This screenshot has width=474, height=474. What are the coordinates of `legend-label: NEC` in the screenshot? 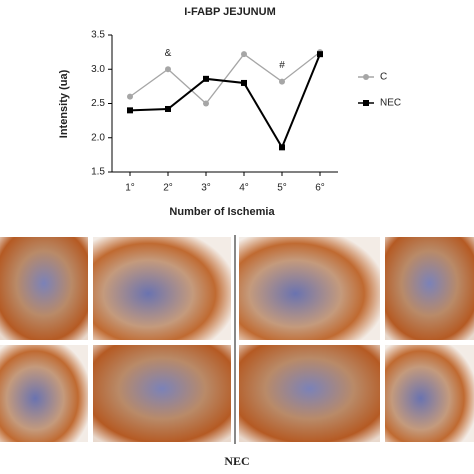 It's located at (390, 103).